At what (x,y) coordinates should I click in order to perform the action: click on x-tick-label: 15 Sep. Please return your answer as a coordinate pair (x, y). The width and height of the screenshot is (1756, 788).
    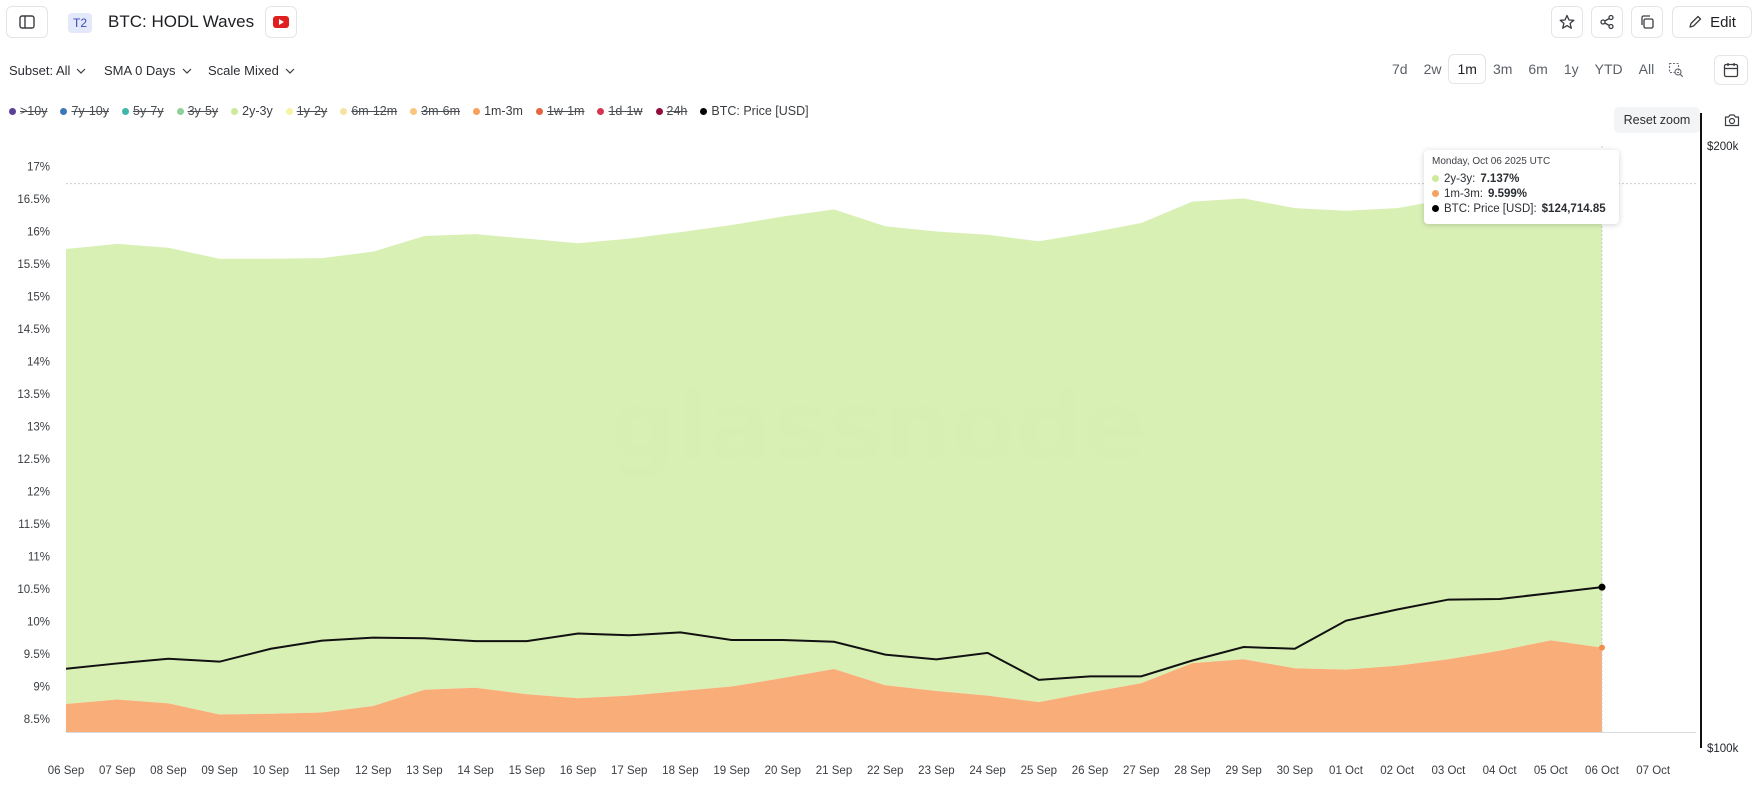
    Looking at the image, I should click on (527, 771).